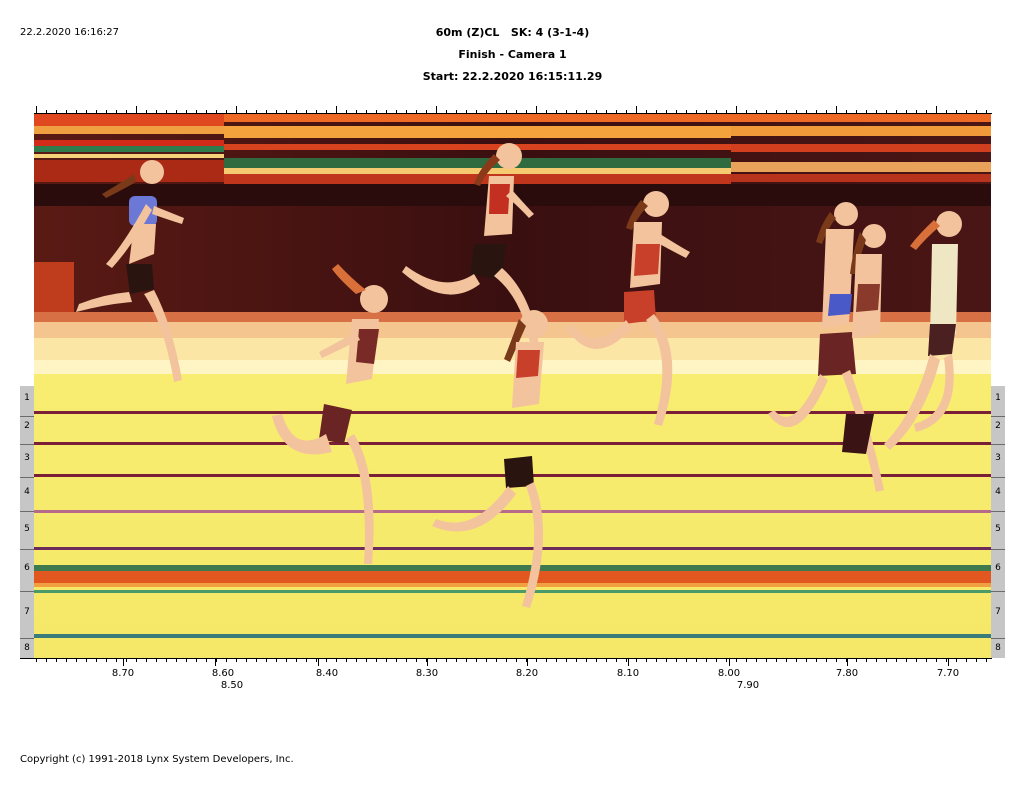  What do you see at coordinates (948, 673) in the screenshot?
I see `time-tick-label: 7.70` at bounding box center [948, 673].